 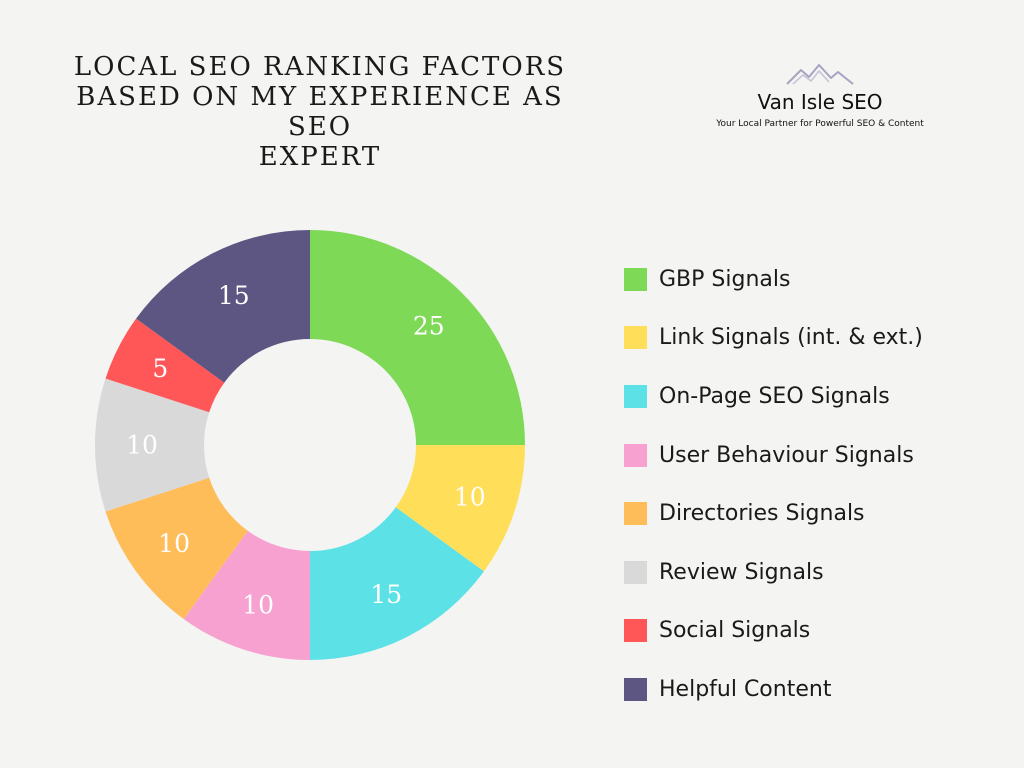 I want to click on legend-item: GBP Signals, so click(x=773, y=279).